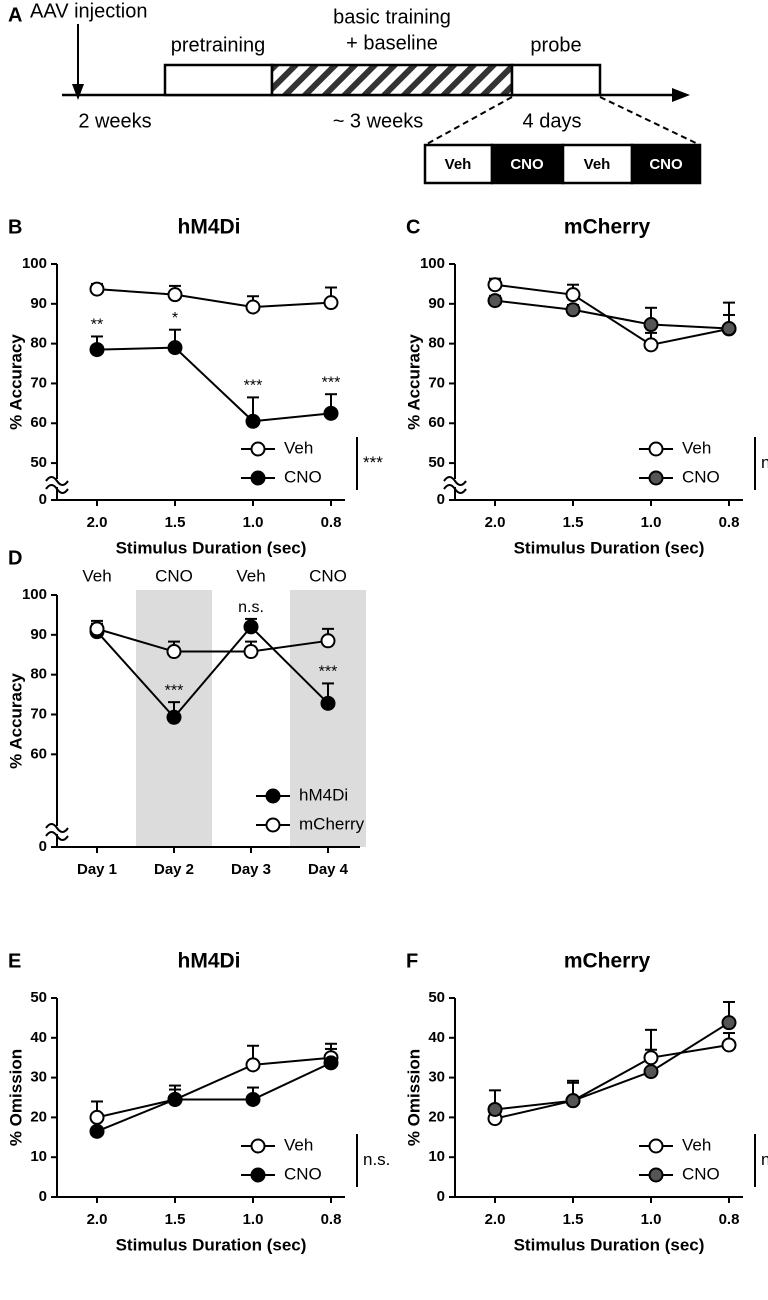 This screenshot has width=768, height=1300. What do you see at coordinates (218, 80) in the screenshot?
I see `phase-box` at bounding box center [218, 80].